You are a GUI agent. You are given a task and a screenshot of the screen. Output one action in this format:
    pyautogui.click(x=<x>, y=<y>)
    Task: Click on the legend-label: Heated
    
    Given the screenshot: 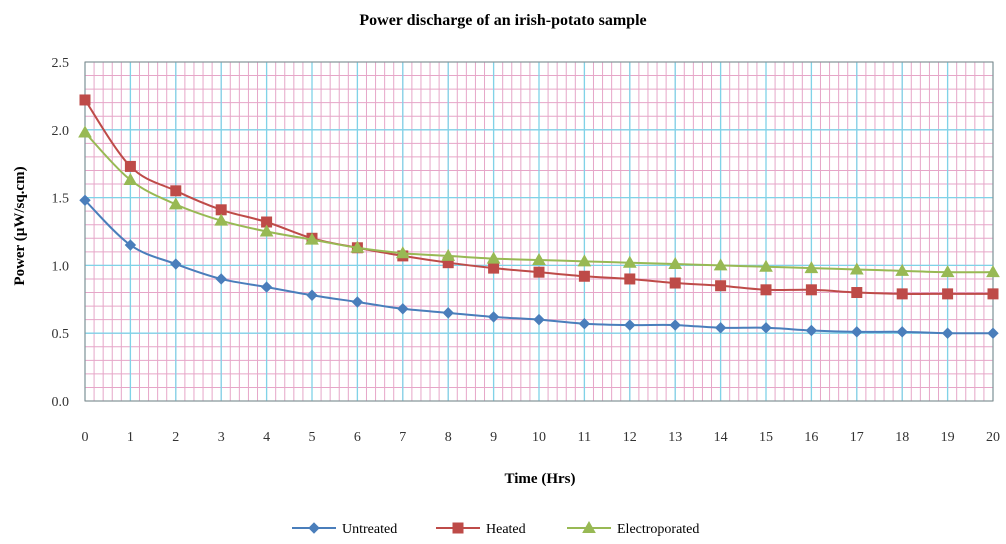 What is the action you would take?
    pyautogui.click(x=506, y=529)
    